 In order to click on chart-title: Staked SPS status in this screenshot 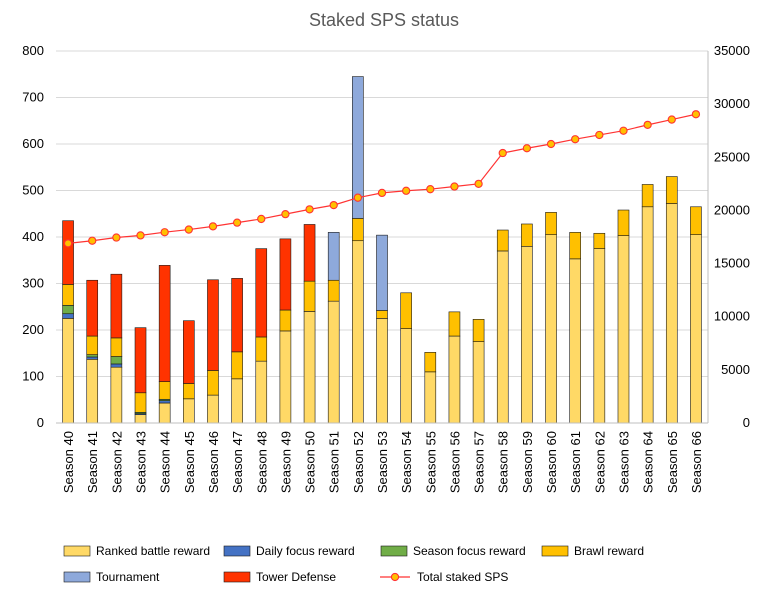, I will do `click(384, 20)`.